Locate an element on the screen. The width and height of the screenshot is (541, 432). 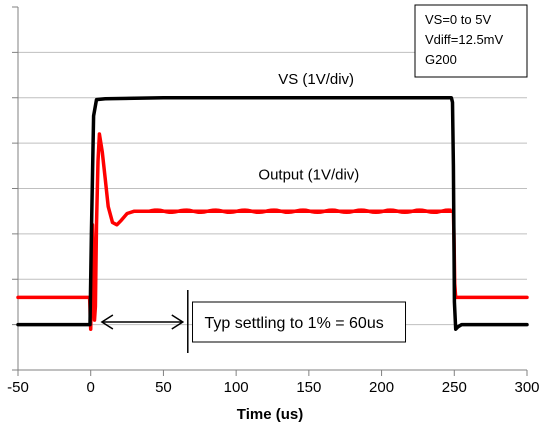
condition-vs: VS=0 to 5V is located at coordinates (458, 19).